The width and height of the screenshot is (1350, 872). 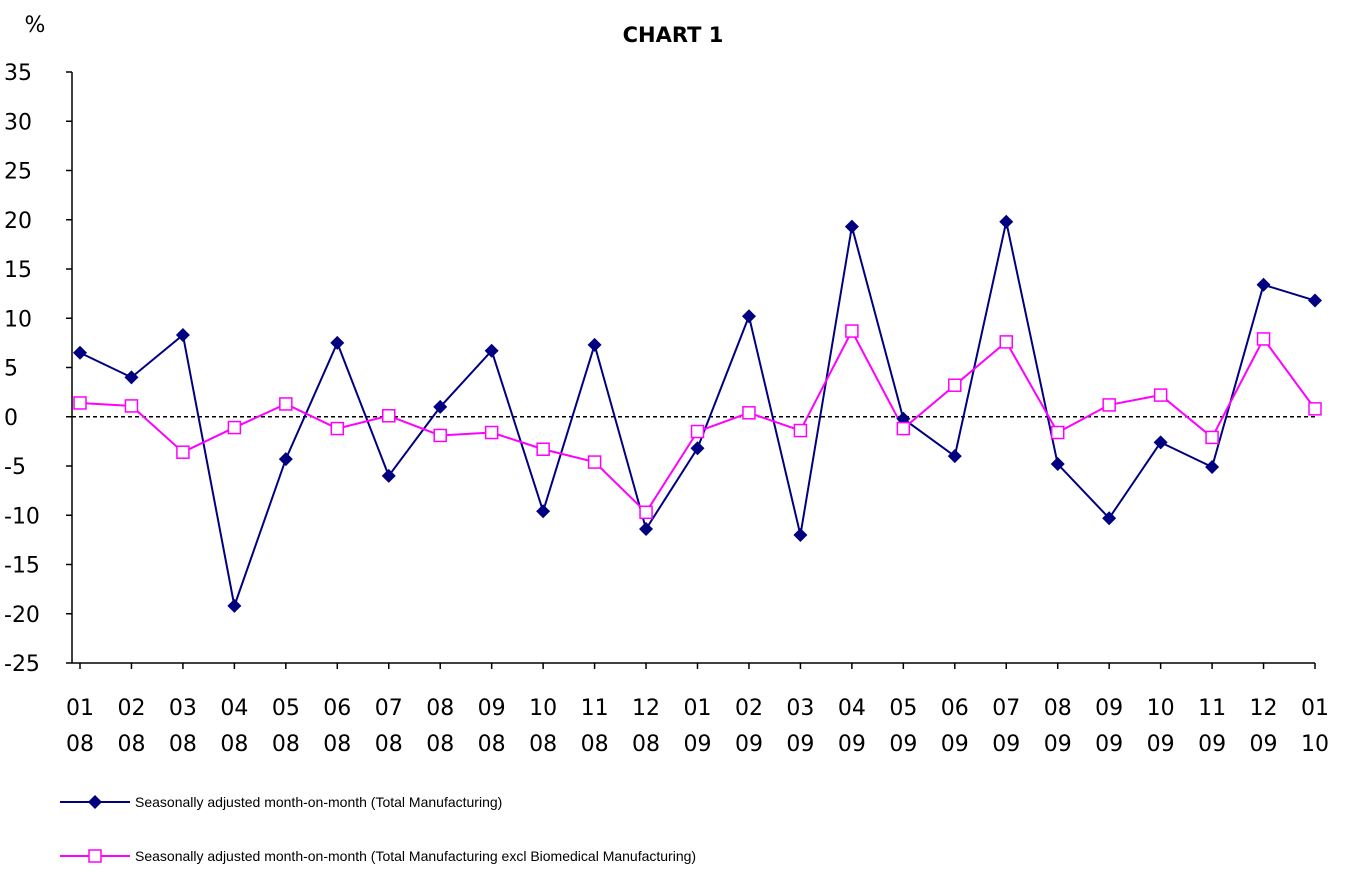 What do you see at coordinates (35, 25) in the screenshot?
I see `y-axis-label: %` at bounding box center [35, 25].